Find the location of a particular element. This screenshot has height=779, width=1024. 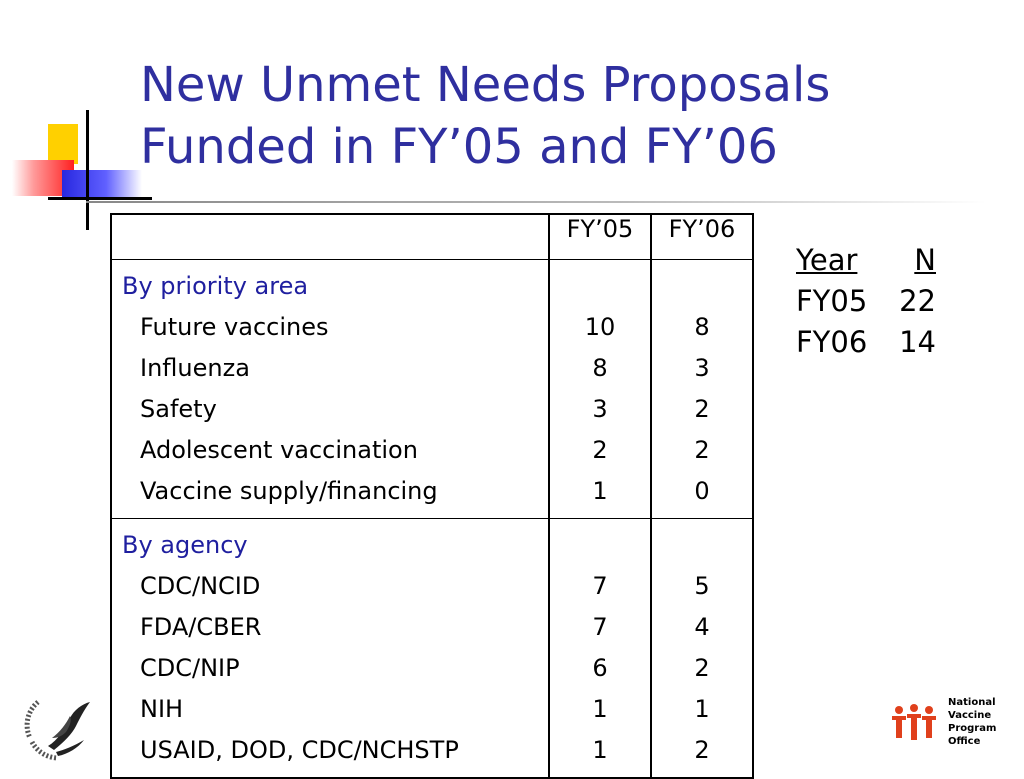

summary-year: FY06 is located at coordinates (832, 342).